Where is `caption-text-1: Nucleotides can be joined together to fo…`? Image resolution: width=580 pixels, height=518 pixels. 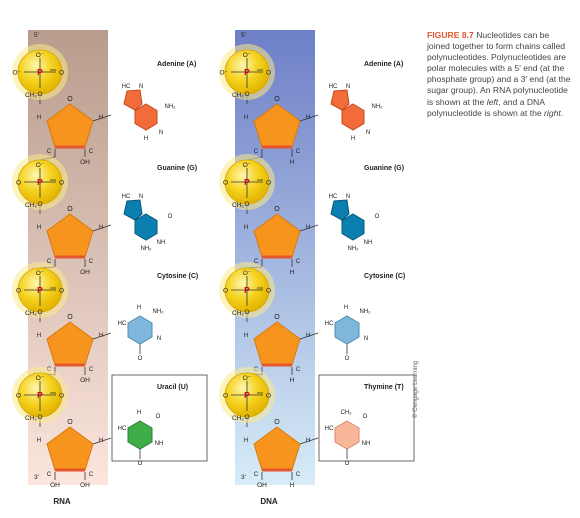 caption-text-1: Nucleotides can be joined together to fo… is located at coordinates (499, 68).